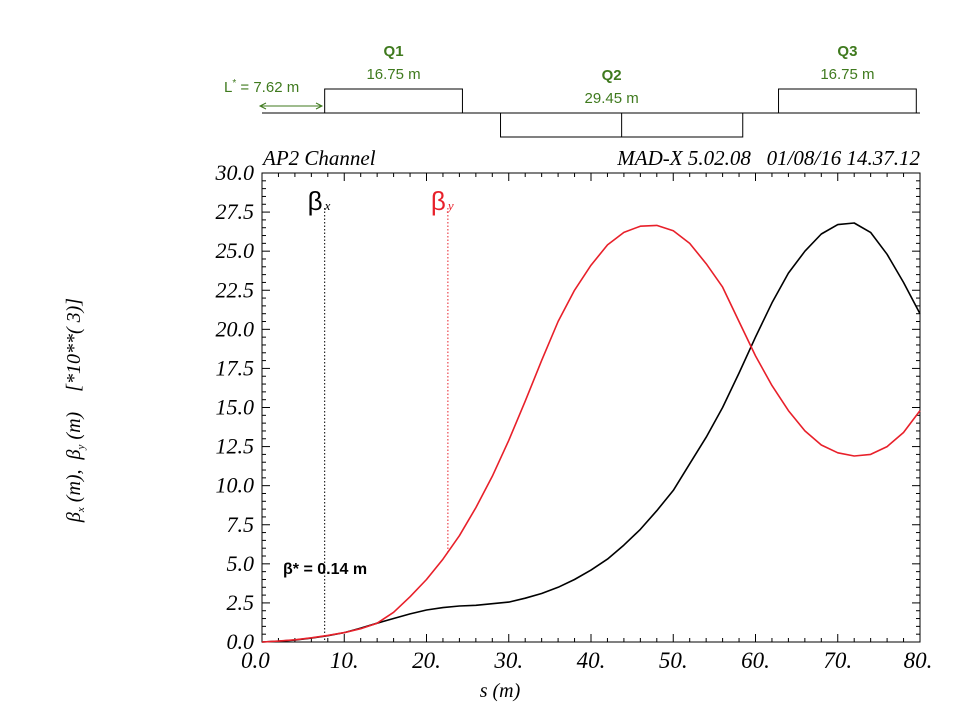  What do you see at coordinates (612, 98) in the screenshot?
I see `magnet-length: 29.45 m` at bounding box center [612, 98].